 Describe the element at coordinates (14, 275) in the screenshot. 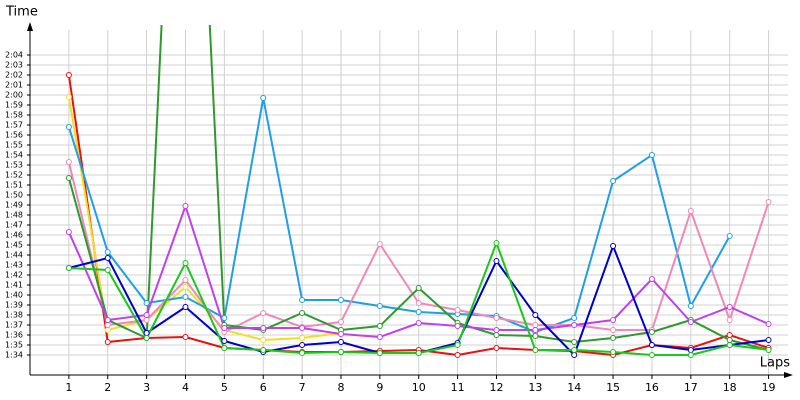

I see `y-tick-label: 1:42` at that location.